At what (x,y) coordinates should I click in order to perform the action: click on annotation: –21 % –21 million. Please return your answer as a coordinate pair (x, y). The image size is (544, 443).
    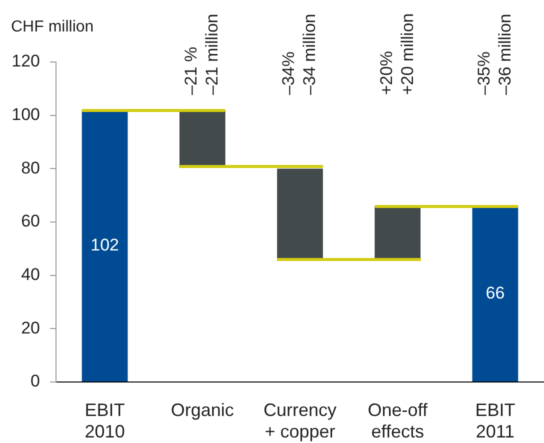
    Looking at the image, I should click on (202, 54).